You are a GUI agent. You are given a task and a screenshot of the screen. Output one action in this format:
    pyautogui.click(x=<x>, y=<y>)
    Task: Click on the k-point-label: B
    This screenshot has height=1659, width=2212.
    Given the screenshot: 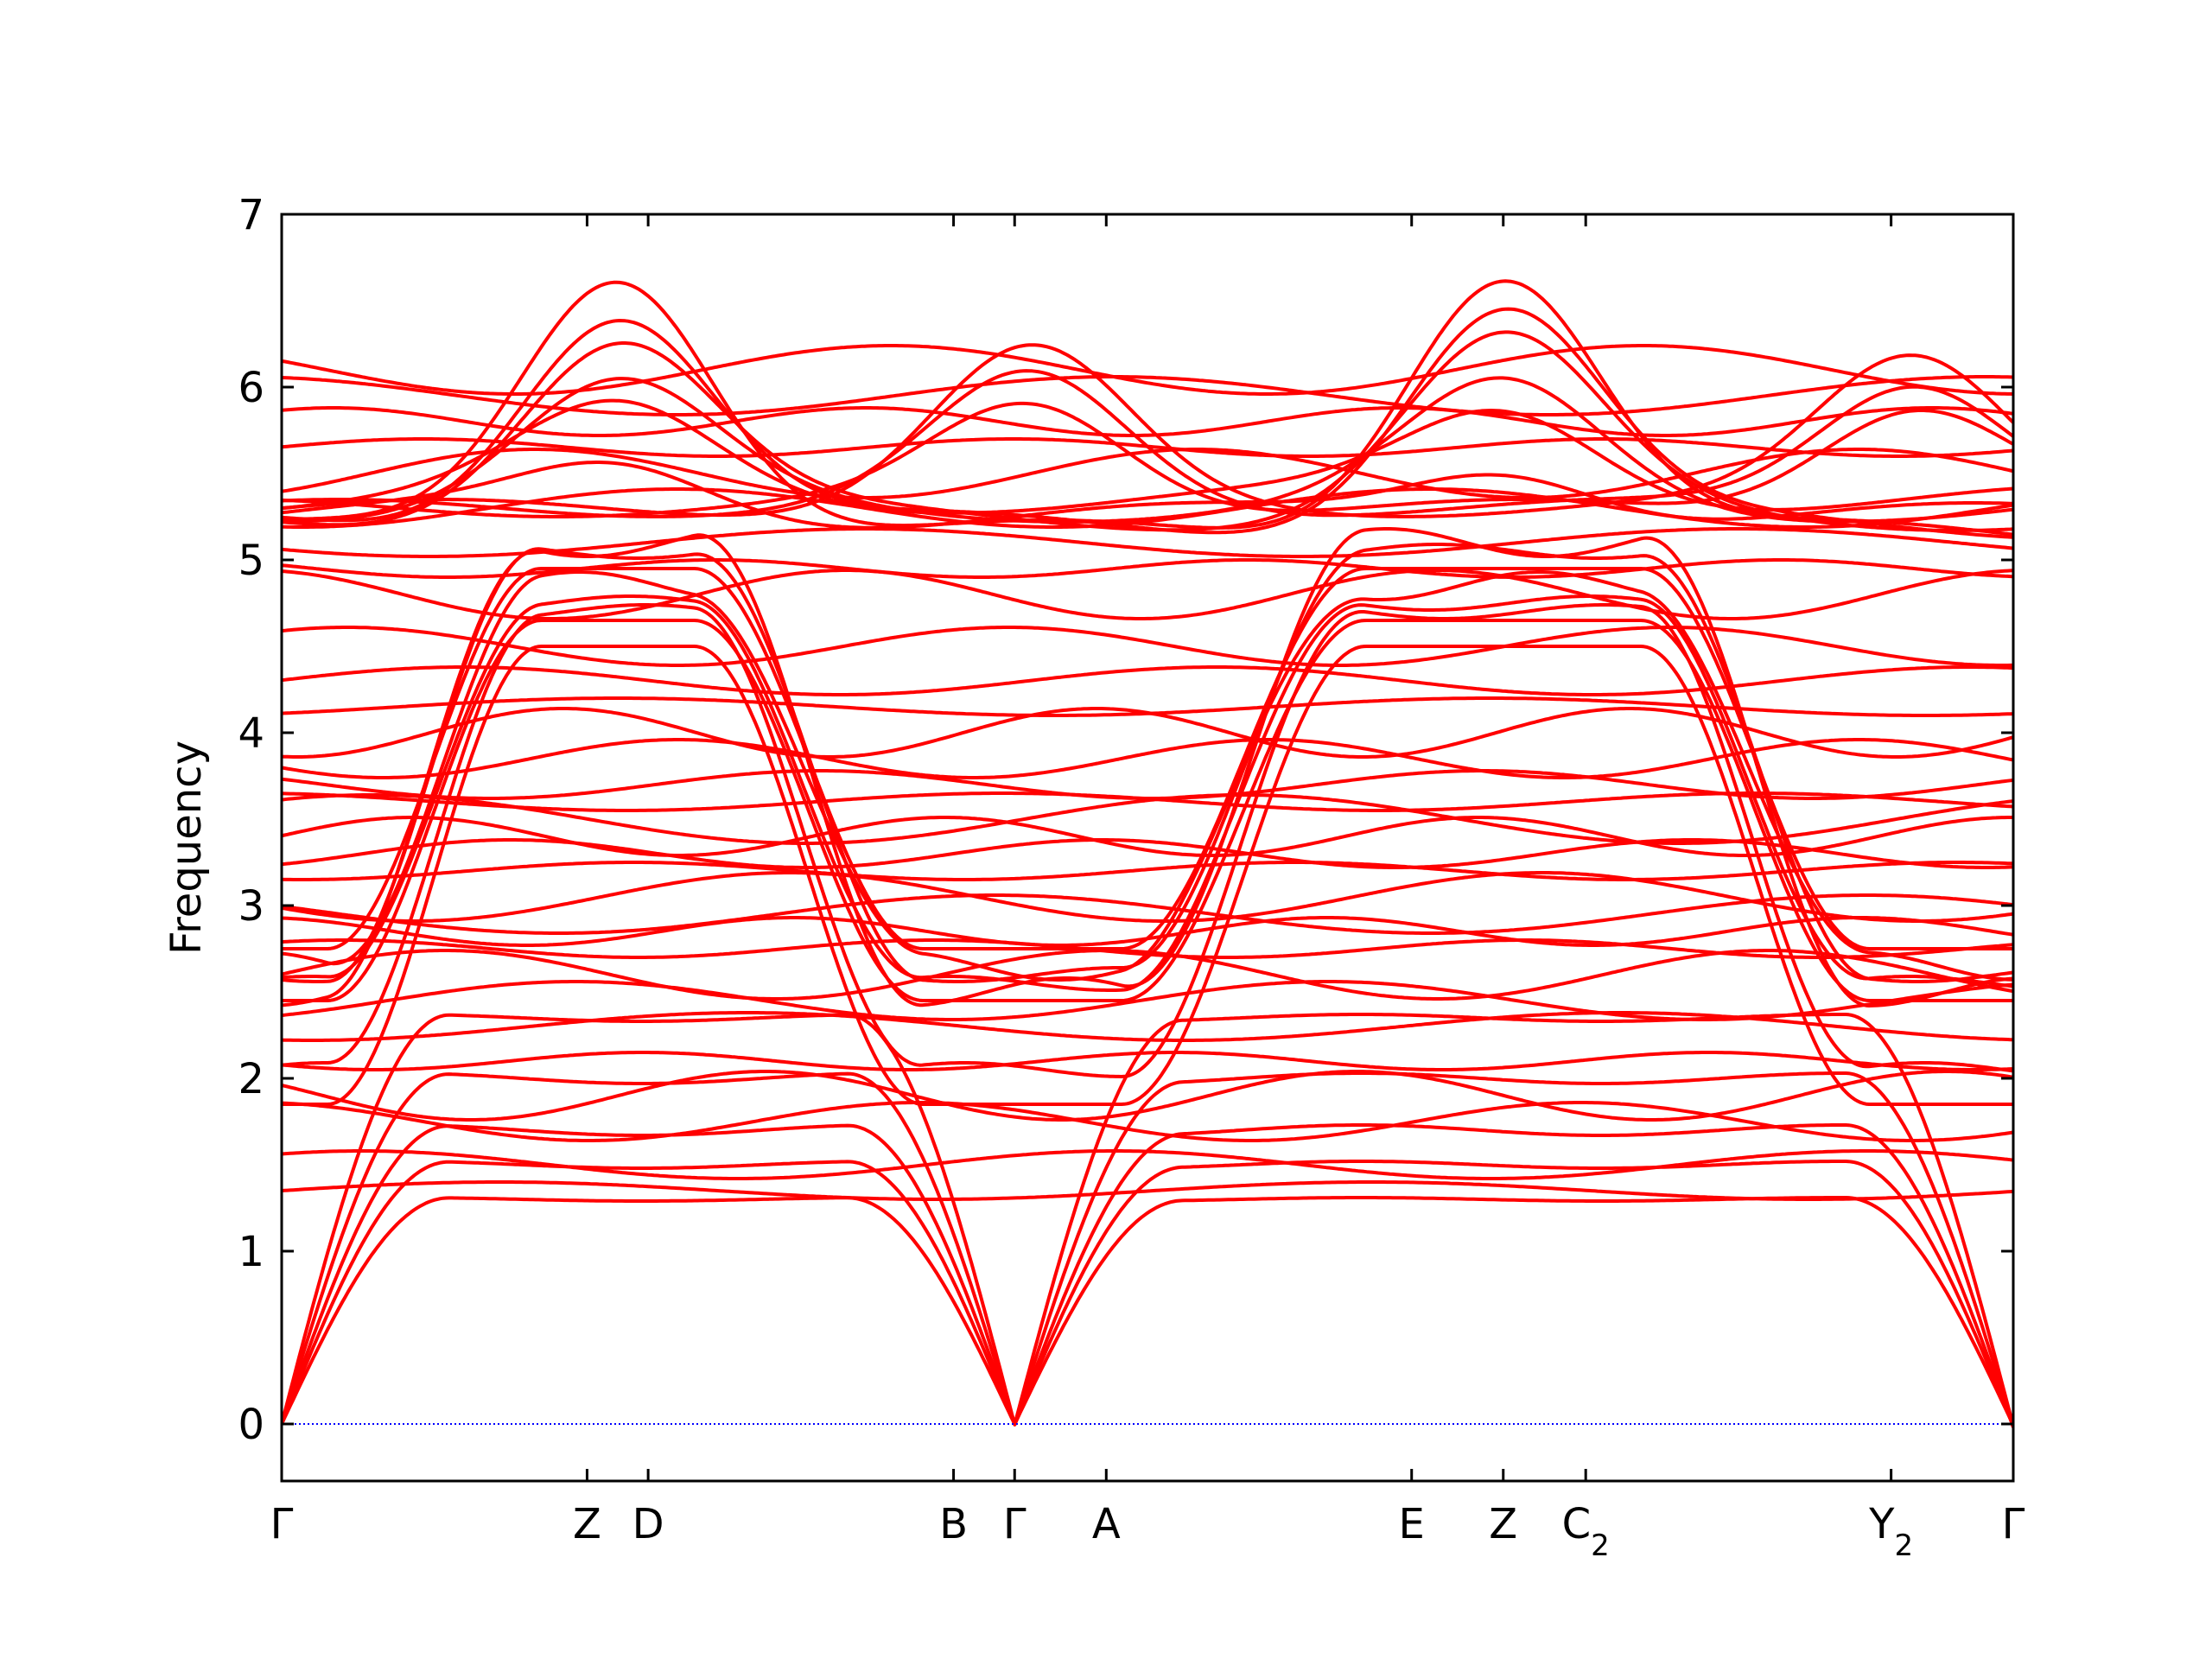 What is the action you would take?
    pyautogui.click(x=953, y=1524)
    